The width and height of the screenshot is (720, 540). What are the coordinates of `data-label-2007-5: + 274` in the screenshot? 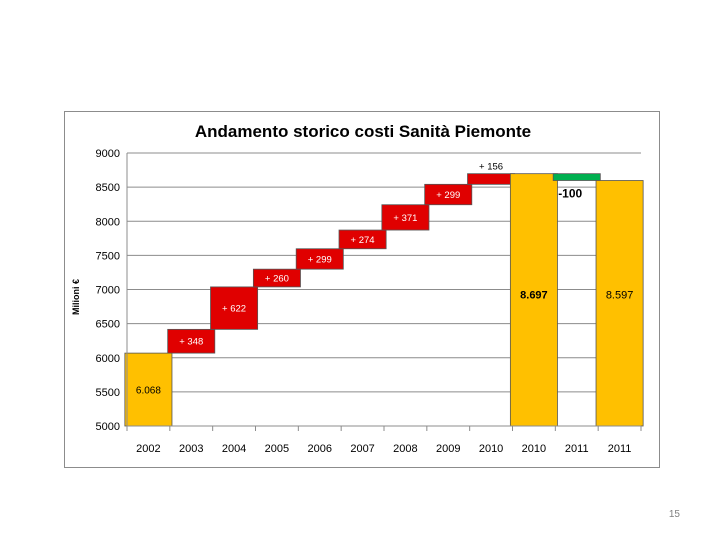 It's located at (363, 240).